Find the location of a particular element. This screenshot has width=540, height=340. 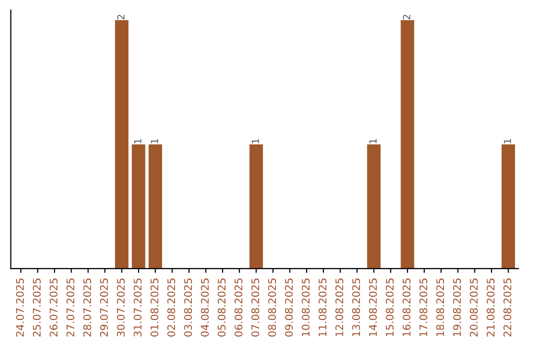

x-tick-label: 08.08.2025 is located at coordinates (272, 307).